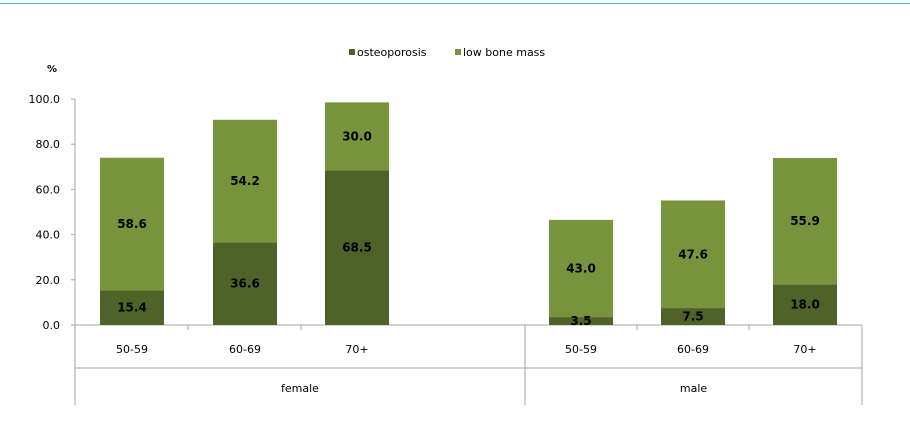  I want to click on x-group-label: female, so click(300, 388).